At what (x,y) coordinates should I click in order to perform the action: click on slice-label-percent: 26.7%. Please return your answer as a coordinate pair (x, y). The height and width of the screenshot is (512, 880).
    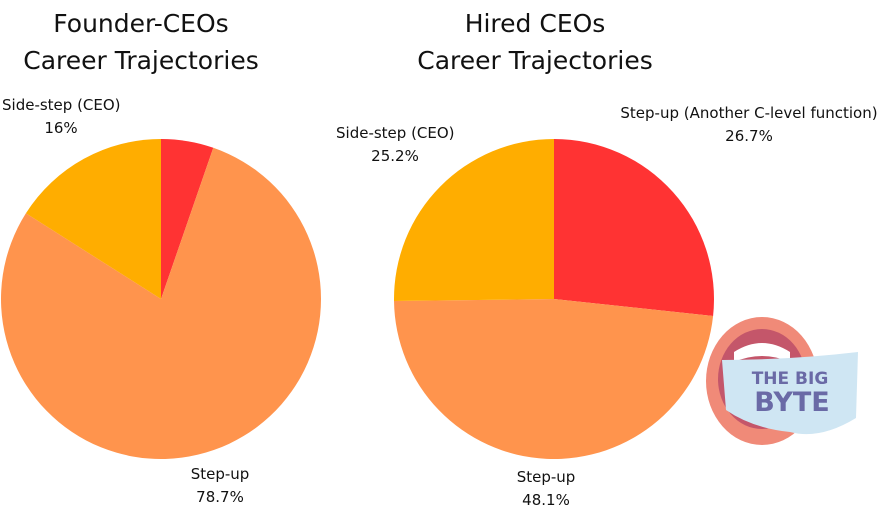
    Looking at the image, I should click on (749, 136).